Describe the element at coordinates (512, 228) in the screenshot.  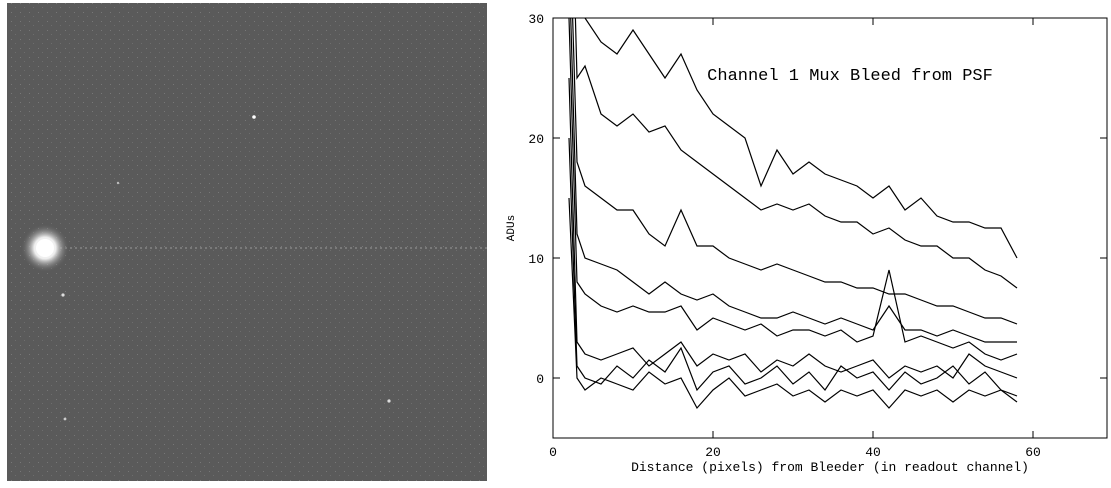
I see `y-axis-label: ADUs` at that location.